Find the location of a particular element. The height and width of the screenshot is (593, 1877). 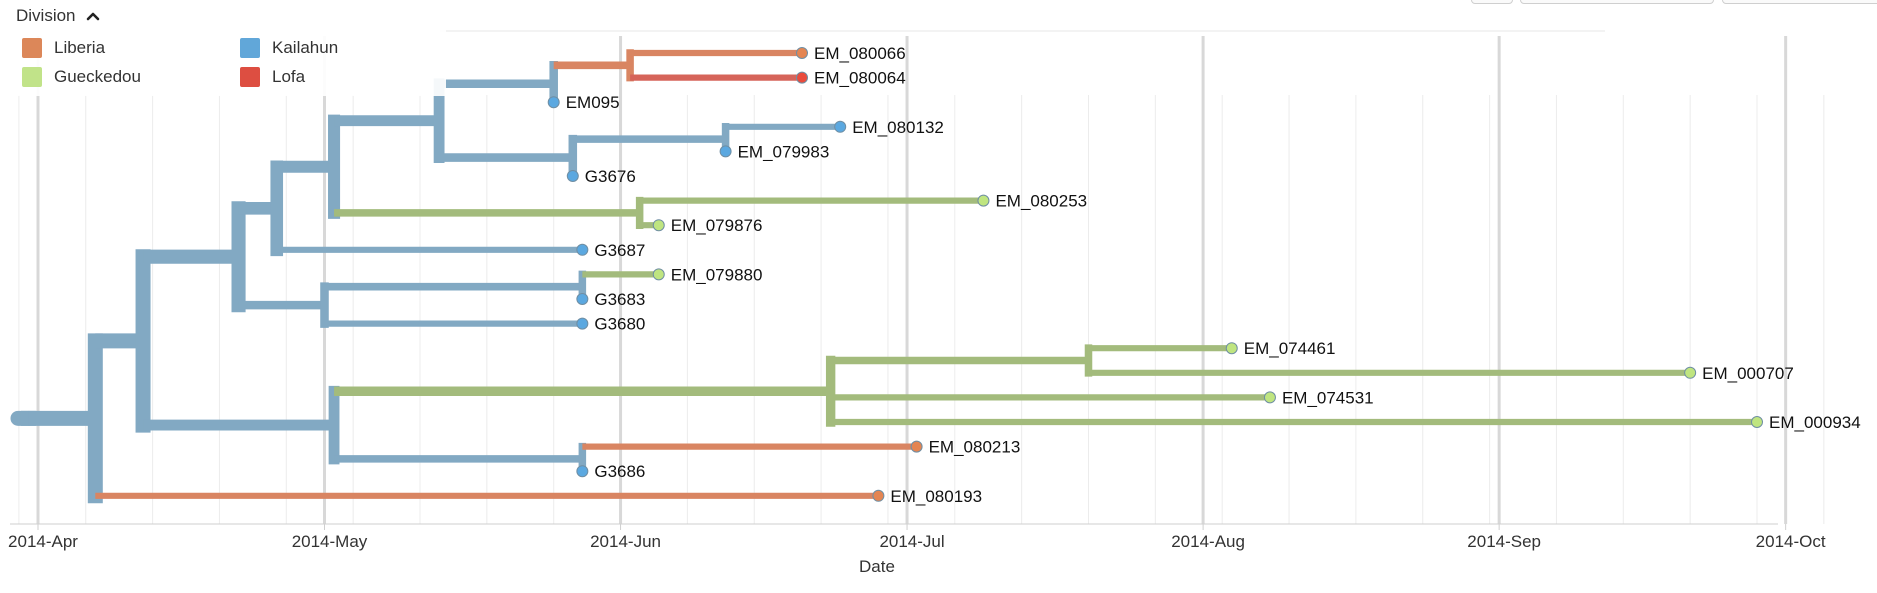

tip-label: EM_000707 is located at coordinates (1748, 373).